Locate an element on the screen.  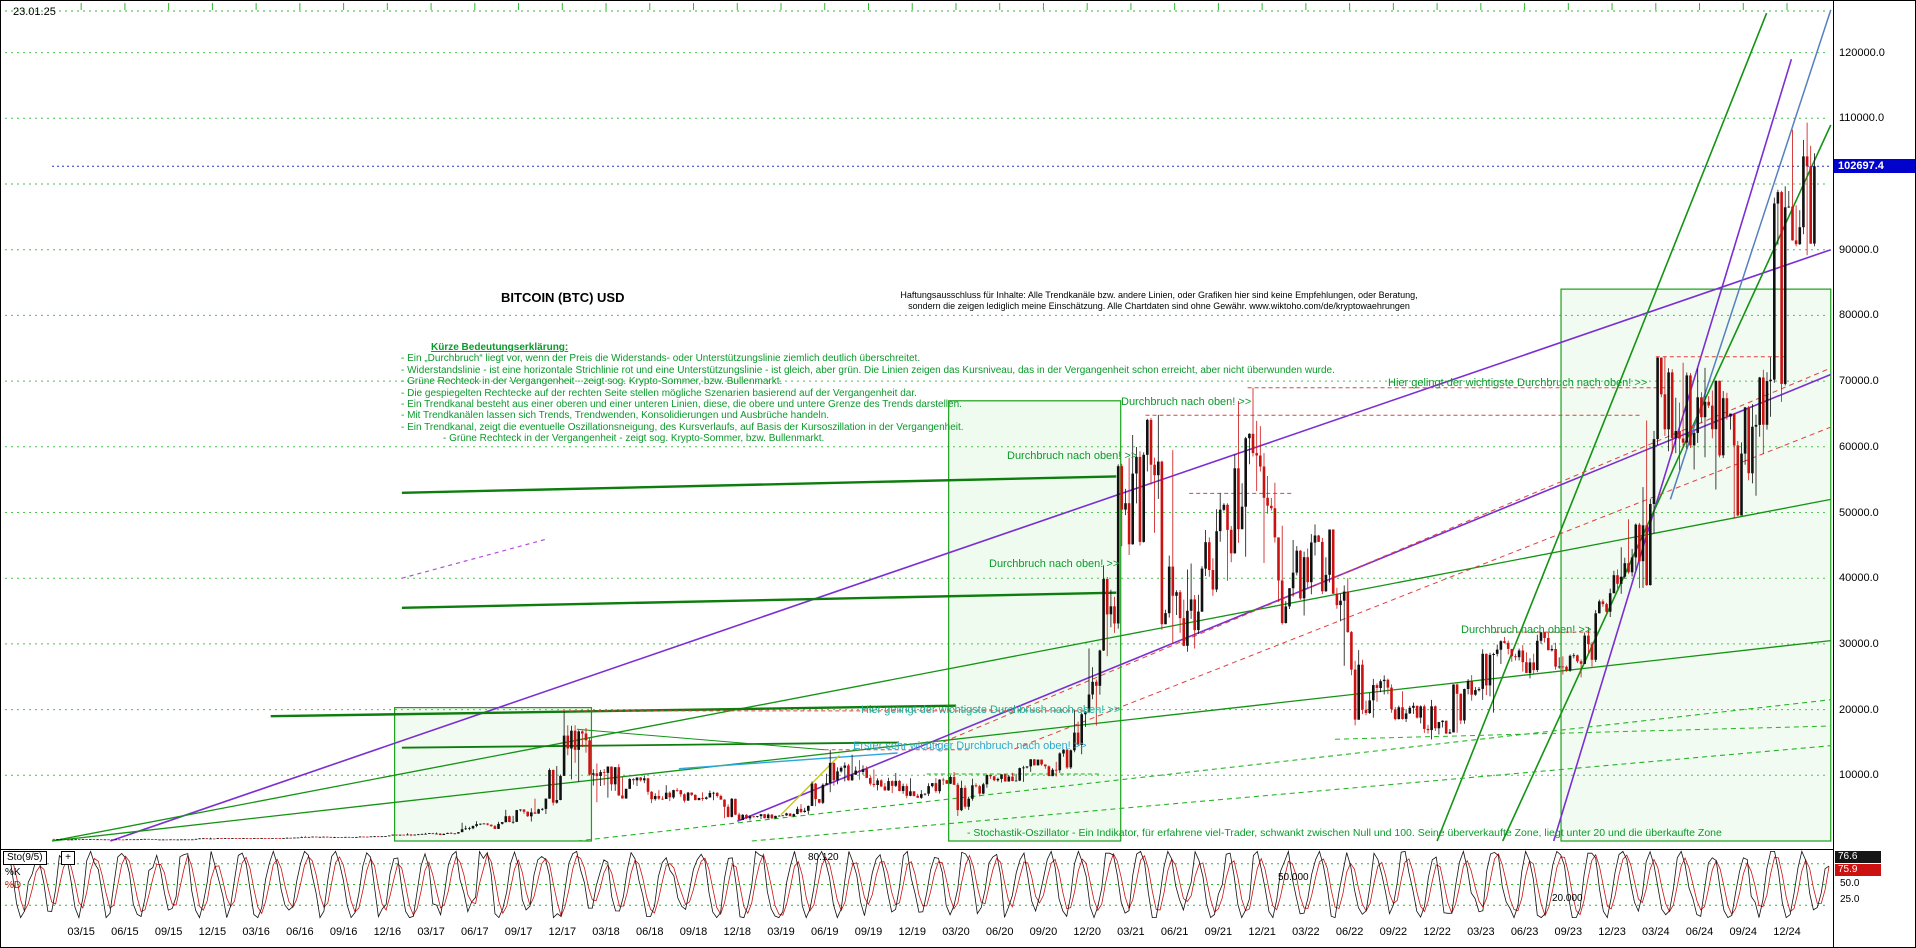
percent-d-label: %D is located at coordinates (13, 885).